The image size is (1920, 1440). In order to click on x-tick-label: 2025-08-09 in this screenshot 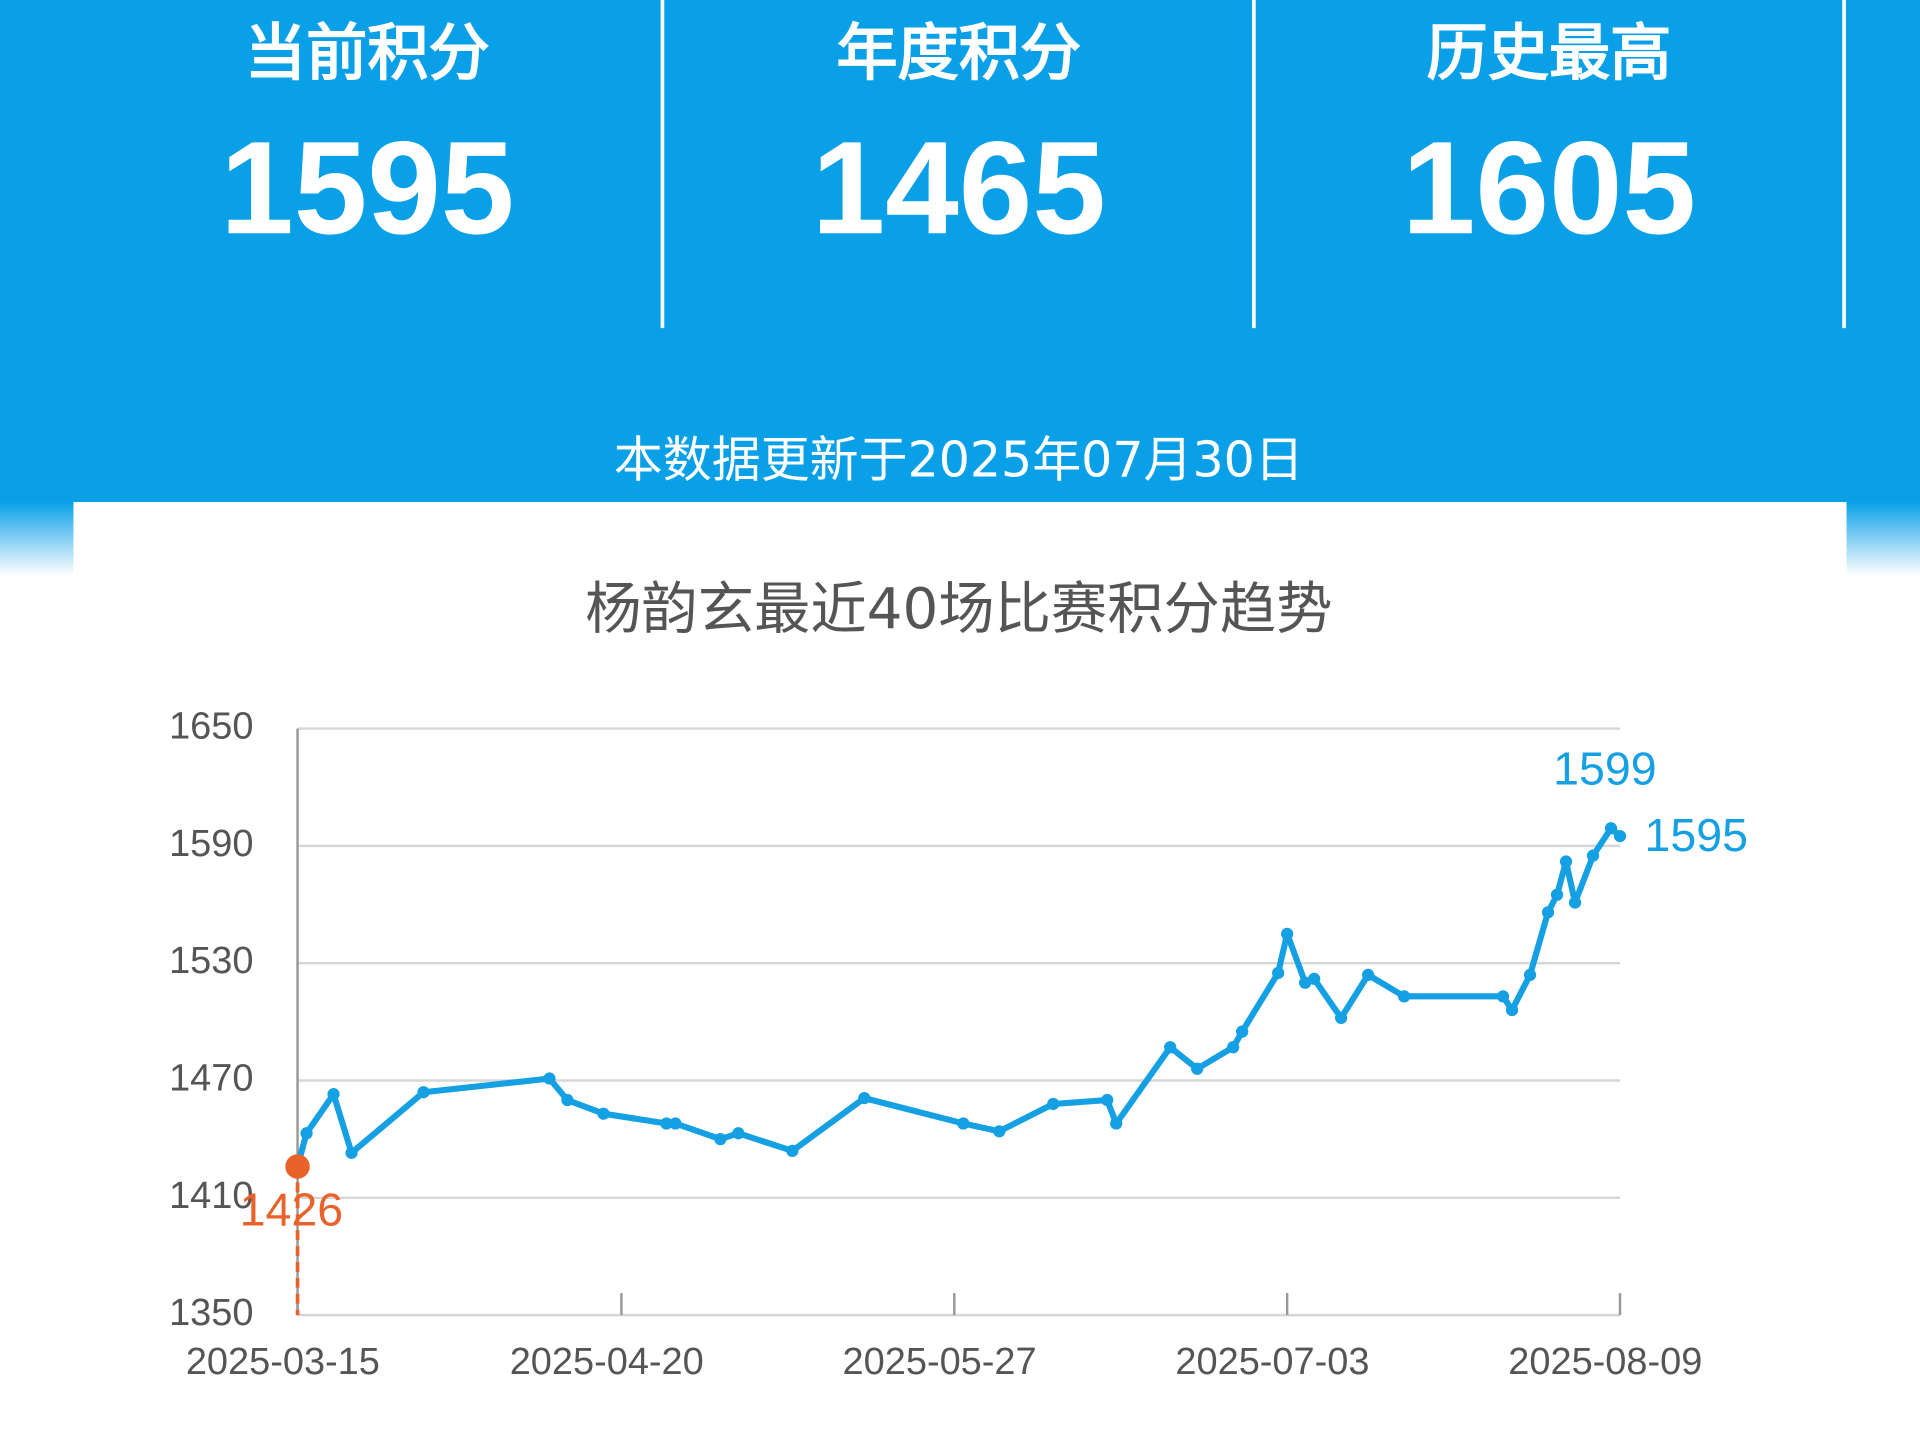, I will do `click(1605, 1362)`.